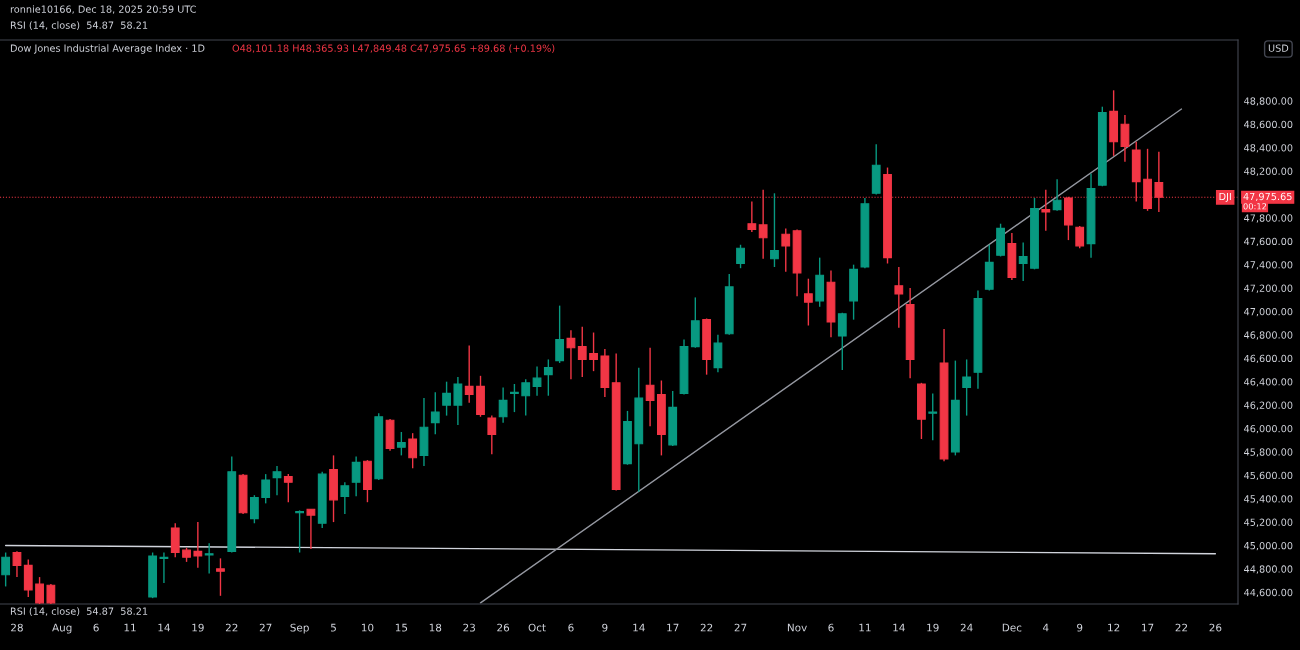 The image size is (1300, 650). I want to click on x-tick-label: 12, so click(1114, 627).